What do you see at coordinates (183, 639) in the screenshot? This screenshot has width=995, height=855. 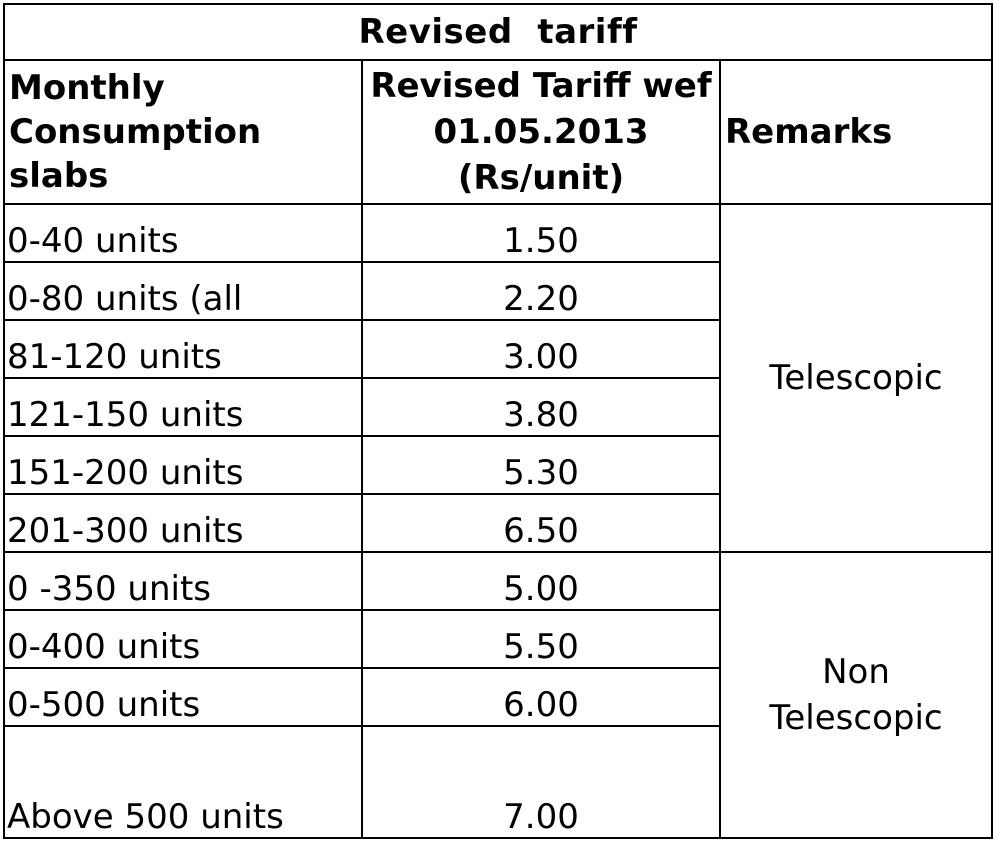 I see `slab-cell: 0-400 units` at bounding box center [183, 639].